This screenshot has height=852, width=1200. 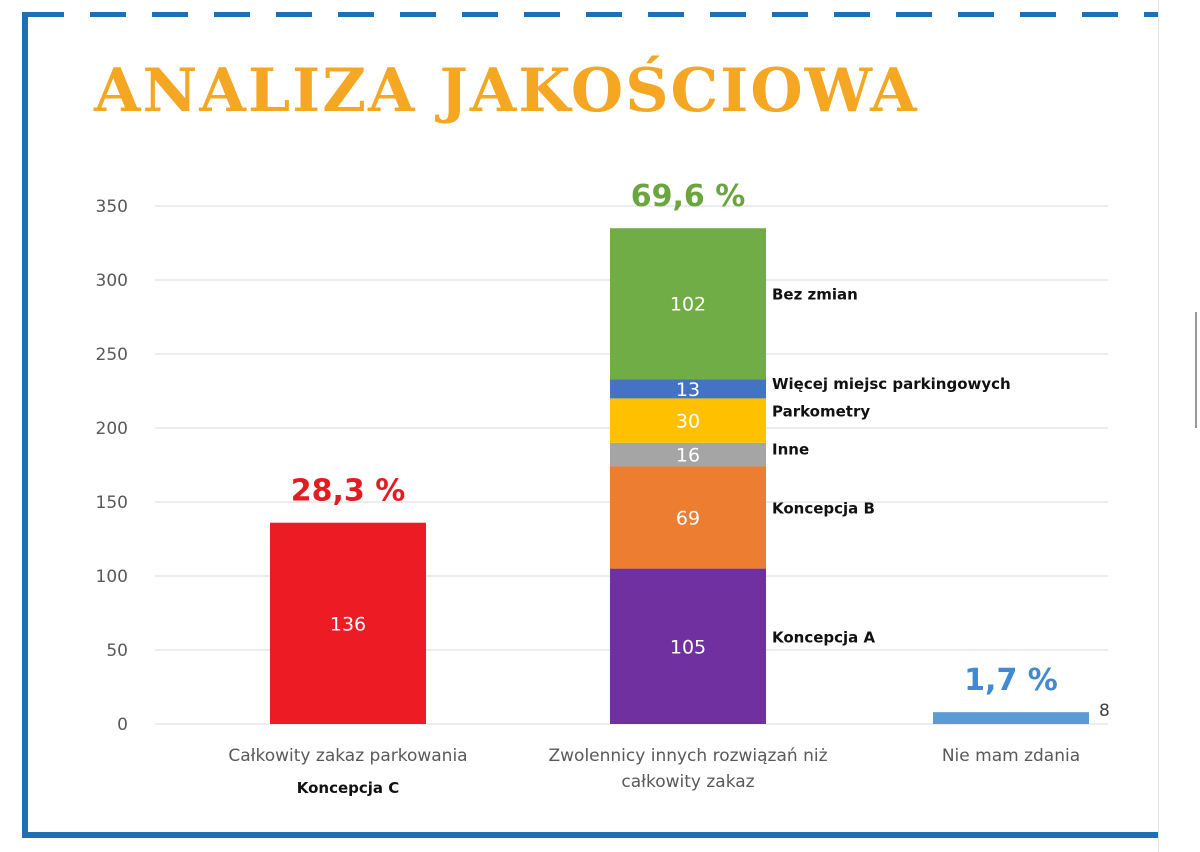 What do you see at coordinates (688, 196) in the screenshot?
I see `percent-label: 69,6 %` at bounding box center [688, 196].